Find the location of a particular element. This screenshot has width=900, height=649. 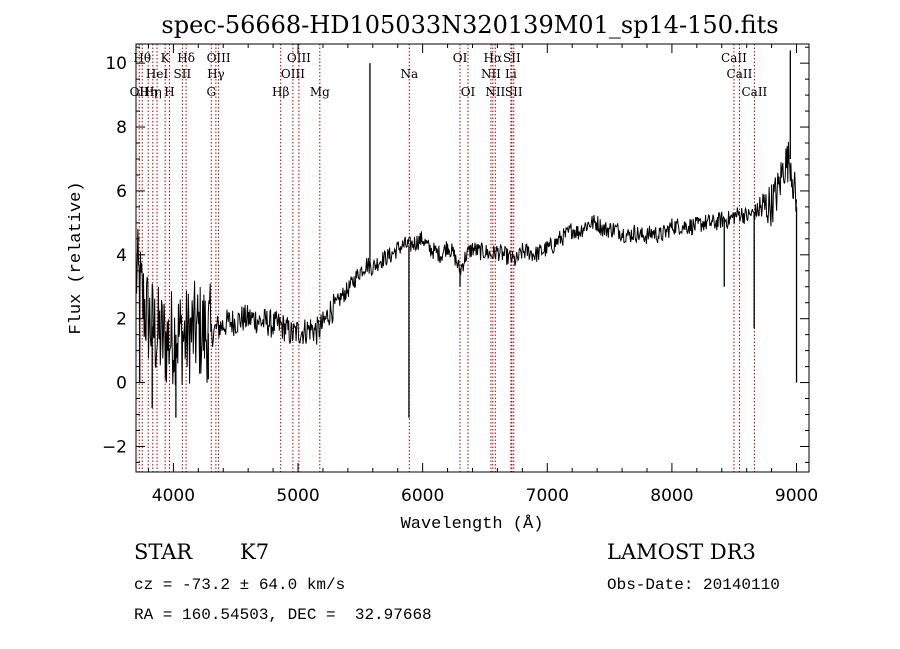

line-label-0: OII is located at coordinates (140, 92).